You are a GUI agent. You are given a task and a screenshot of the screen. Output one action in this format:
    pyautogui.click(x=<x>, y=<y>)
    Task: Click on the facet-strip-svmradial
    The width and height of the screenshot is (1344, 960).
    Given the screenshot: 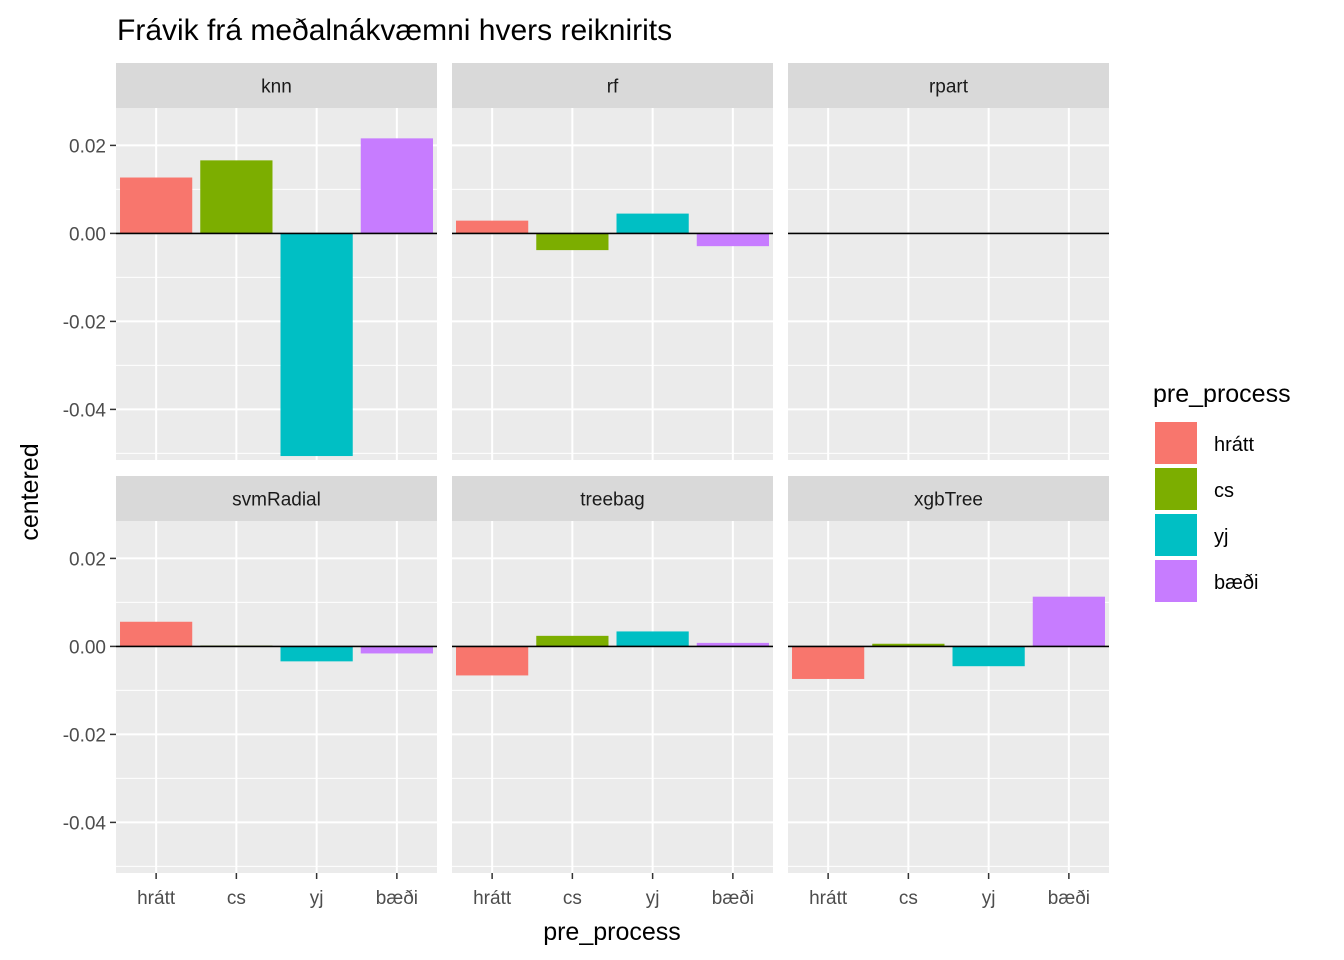 What is the action you would take?
    pyautogui.click(x=276, y=498)
    